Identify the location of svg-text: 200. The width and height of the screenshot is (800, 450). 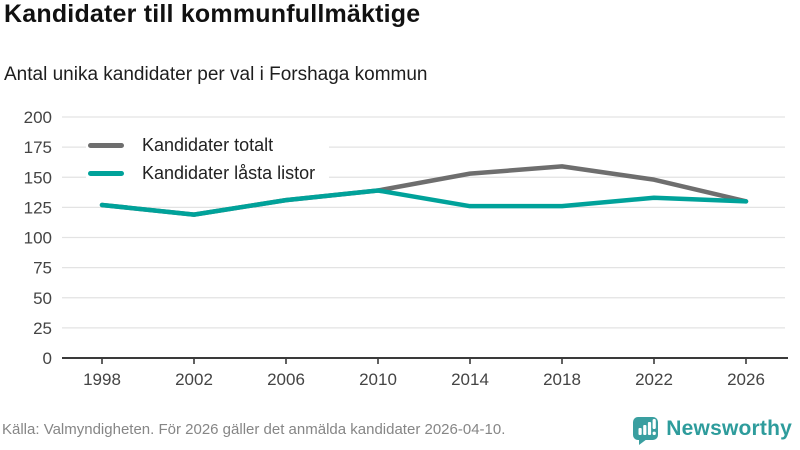
(38, 117).